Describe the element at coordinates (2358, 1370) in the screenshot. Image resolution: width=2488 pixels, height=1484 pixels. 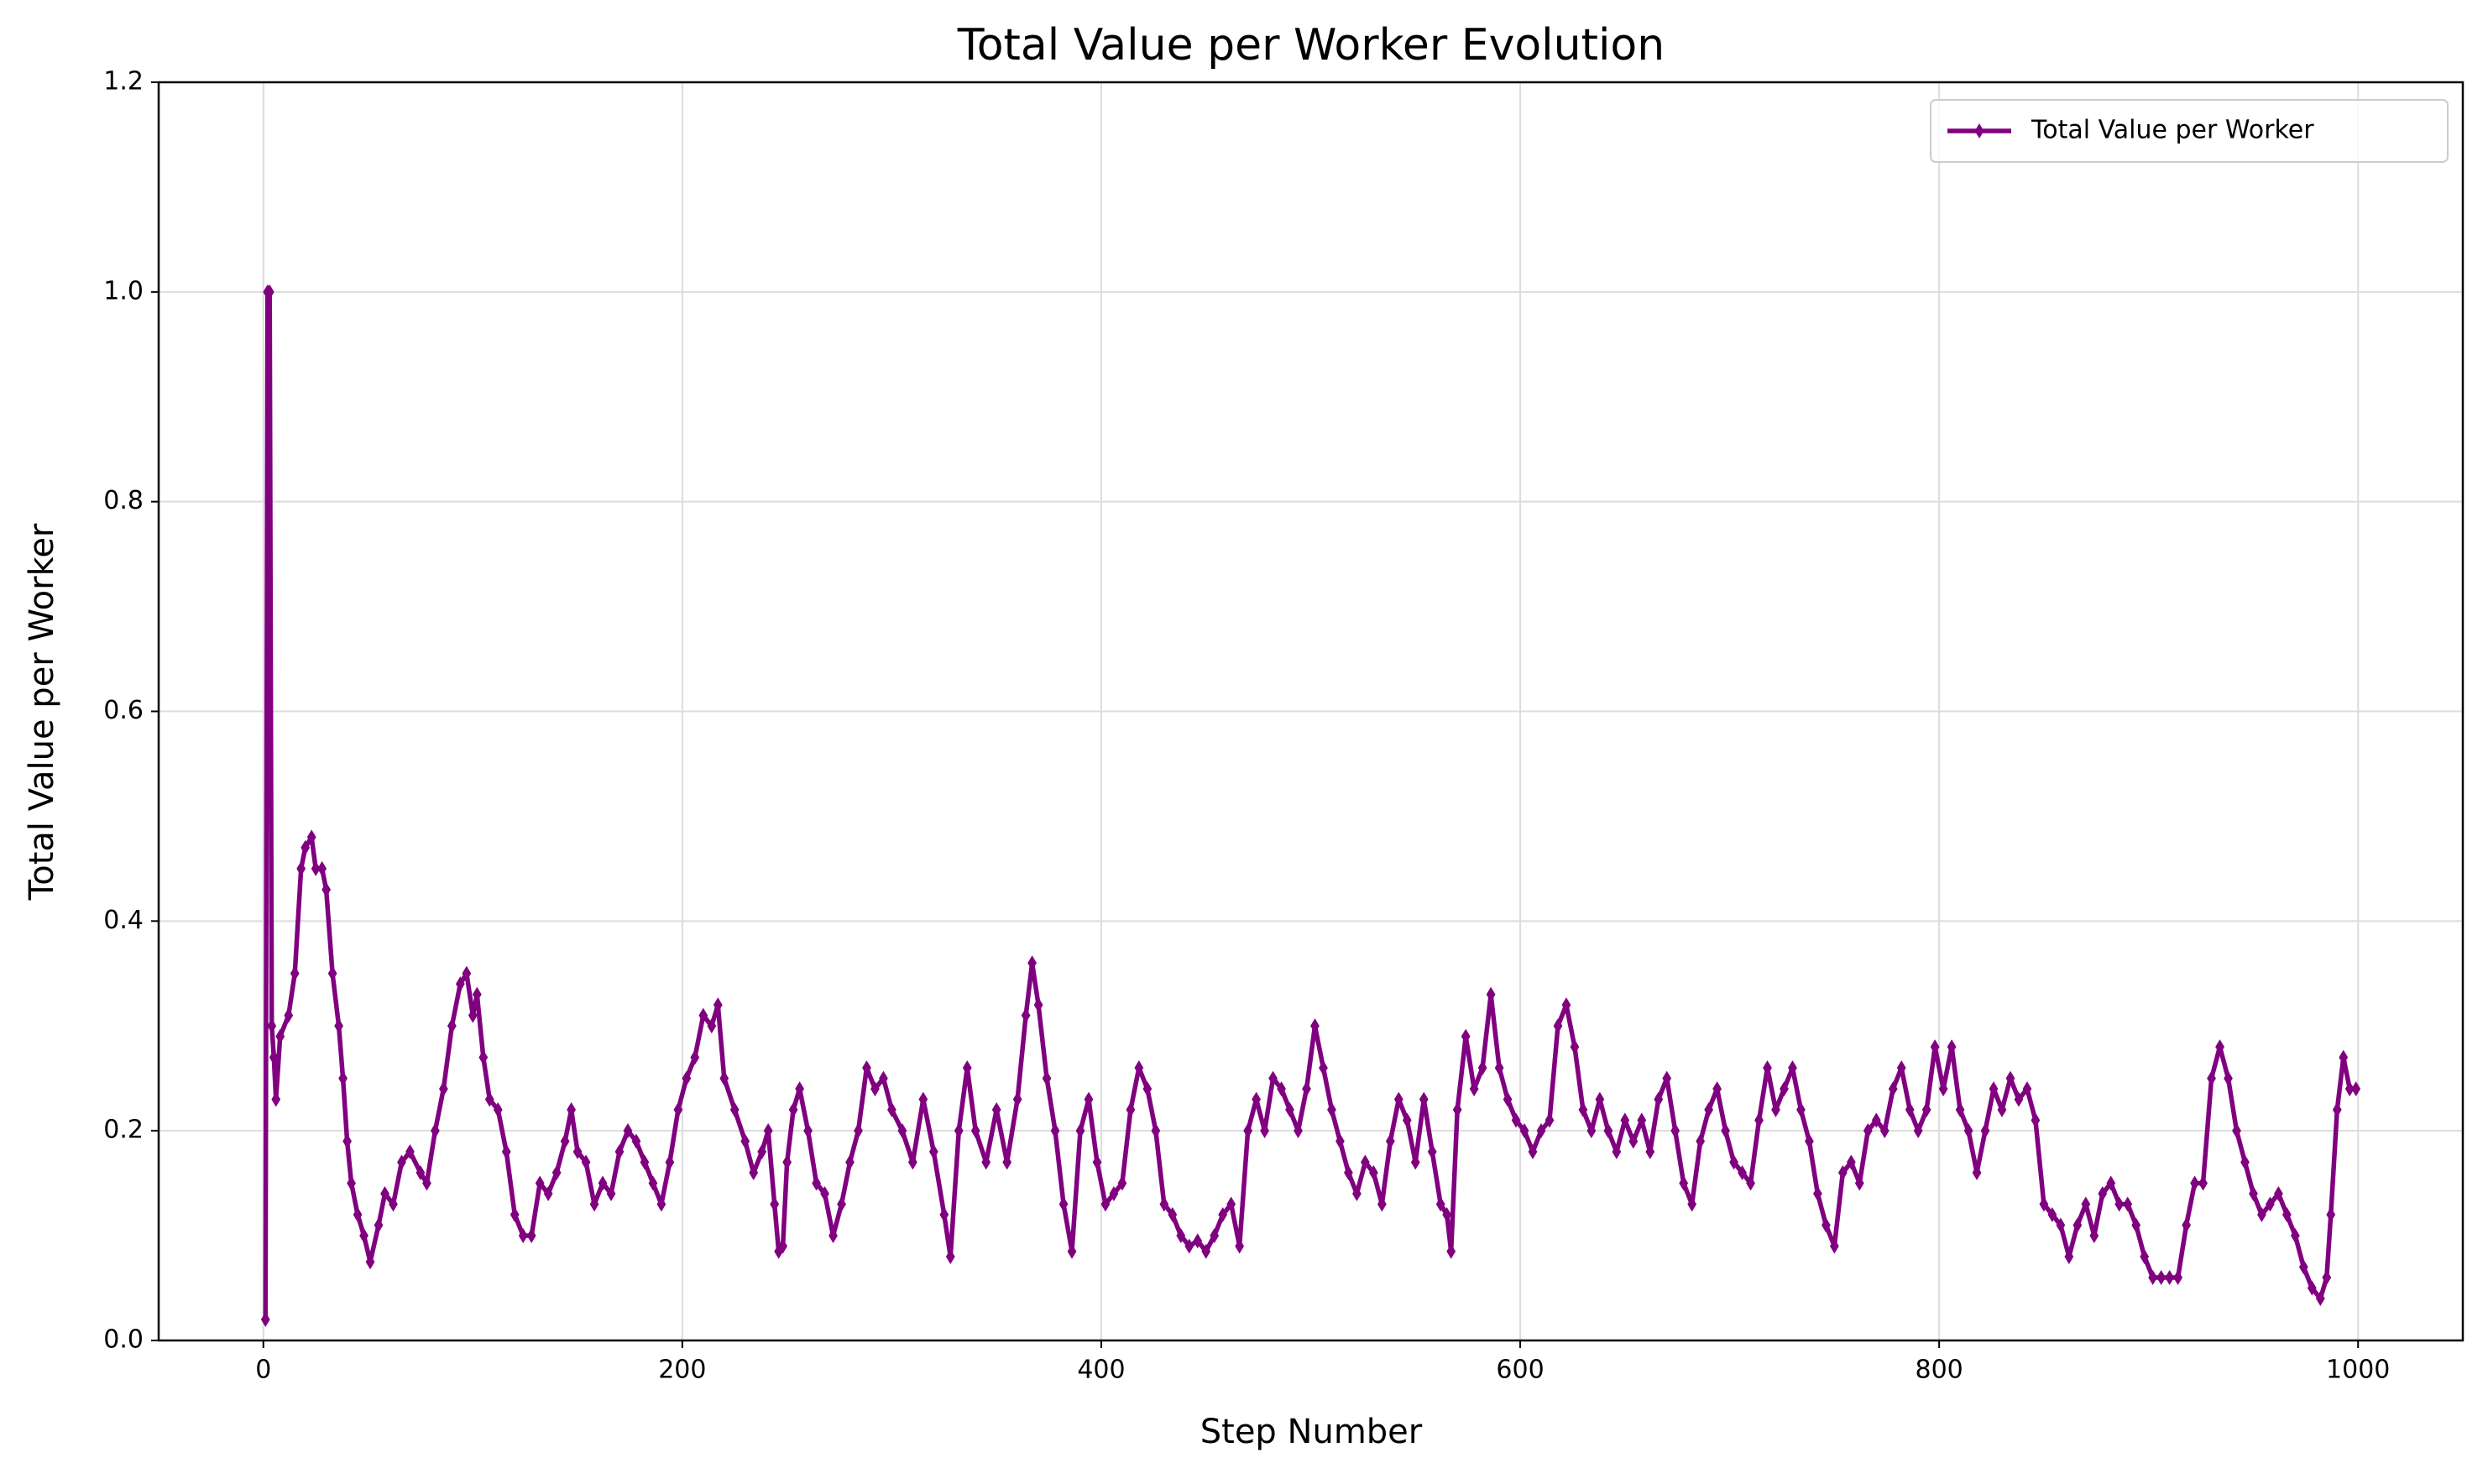
I see `x-tick-label: 1000` at that location.